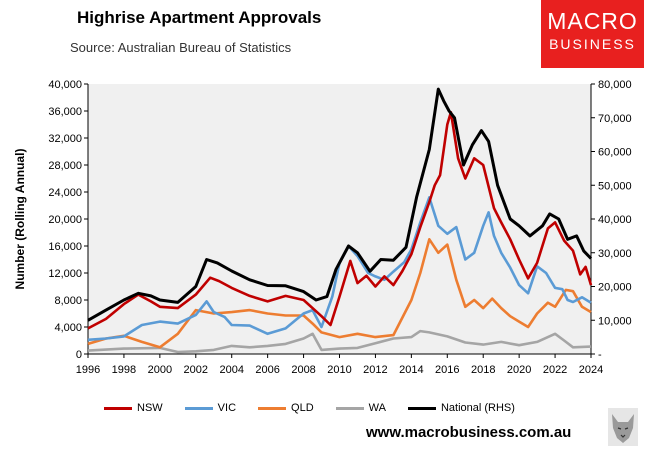  I want to click on macrobusiness-logo: MACRO BUSINESS, so click(592, 34).